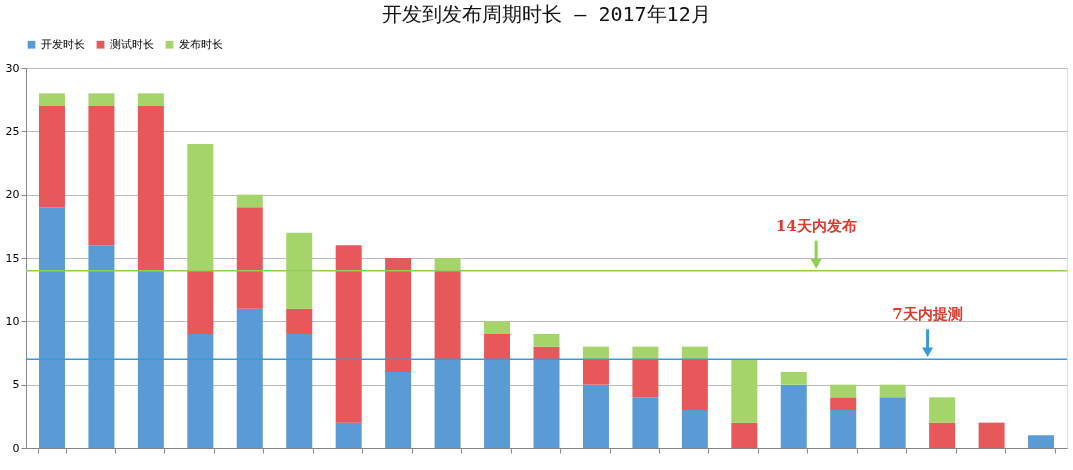 Image resolution: width=1073 pixels, height=470 pixels. I want to click on legend-label: 发布时长, so click(201, 44).